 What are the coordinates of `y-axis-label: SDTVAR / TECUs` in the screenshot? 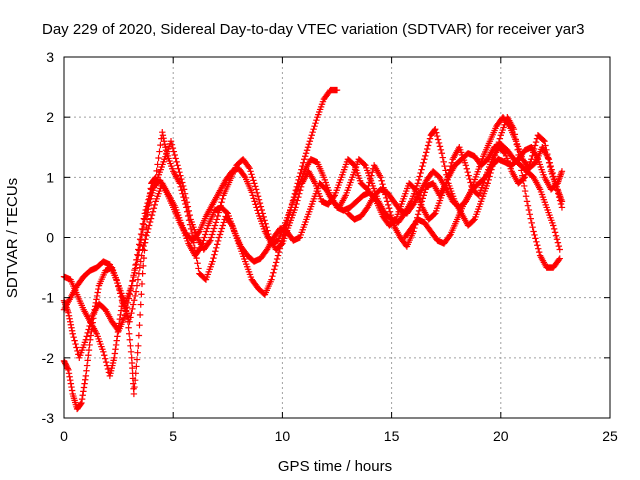 It's located at (12, 238).